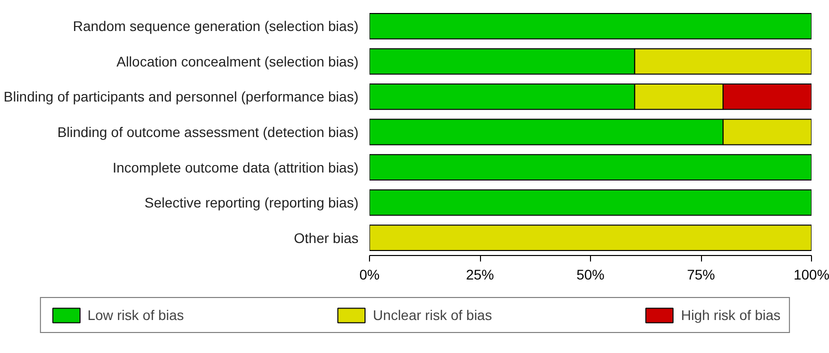 This screenshot has width=829, height=353. What do you see at coordinates (811, 274) in the screenshot?
I see `x-tick-label: 100%` at bounding box center [811, 274].